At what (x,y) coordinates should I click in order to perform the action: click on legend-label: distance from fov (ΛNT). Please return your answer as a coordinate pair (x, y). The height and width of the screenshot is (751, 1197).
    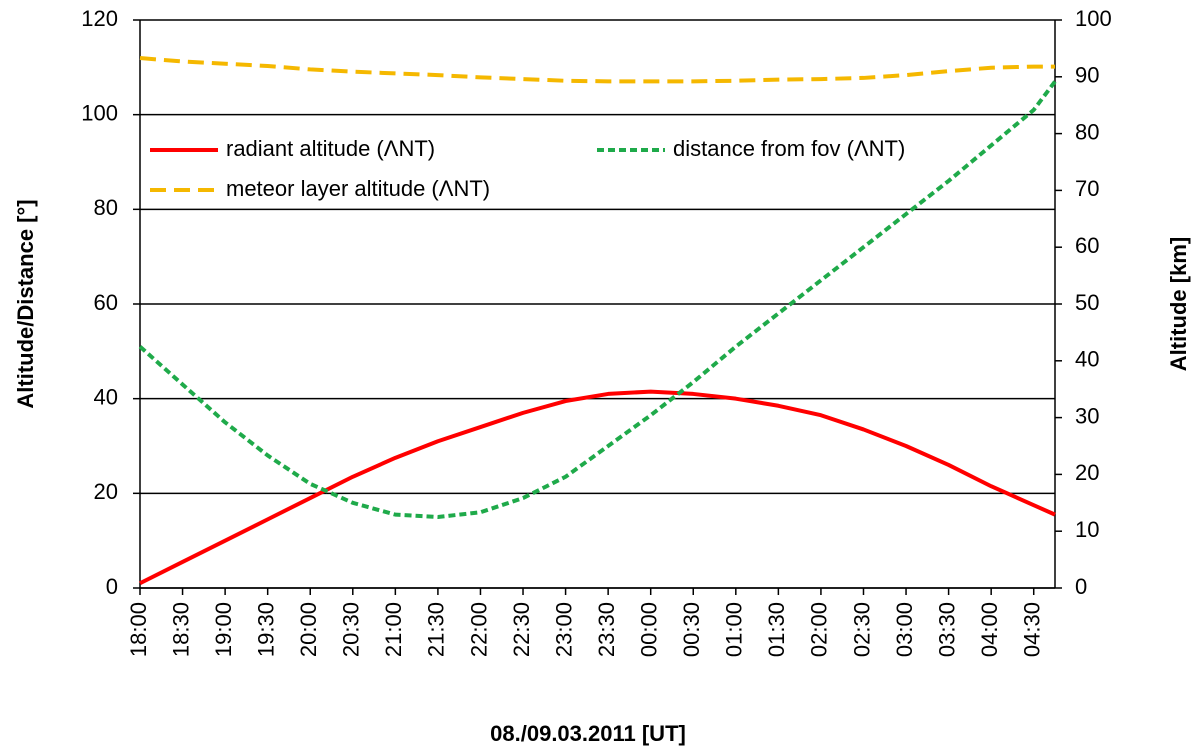
    Looking at the image, I should click on (789, 148).